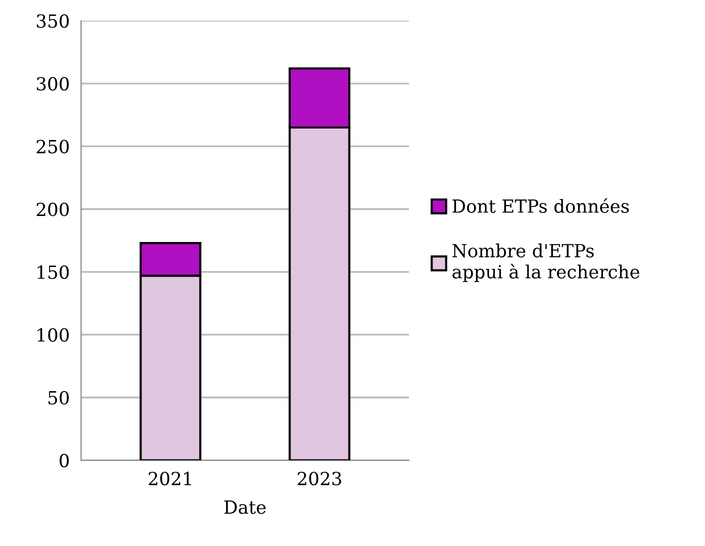 The height and width of the screenshot is (546, 705). What do you see at coordinates (52, 147) in the screenshot?
I see `y-tick-label: 250` at bounding box center [52, 147].